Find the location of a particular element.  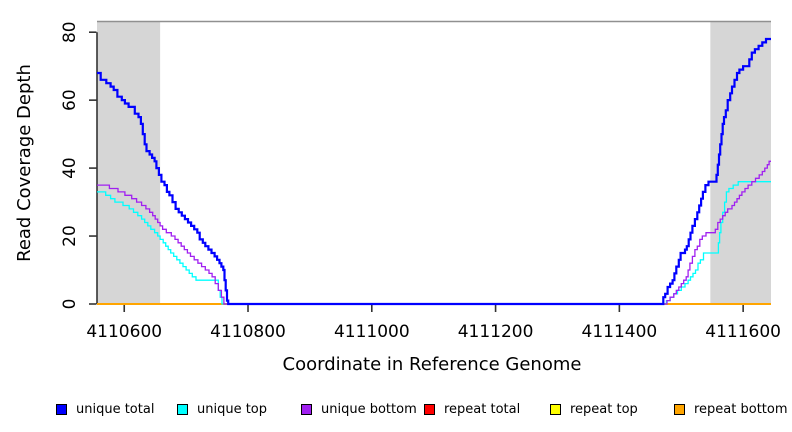

y-tick-label: 40 is located at coordinates (70, 168).